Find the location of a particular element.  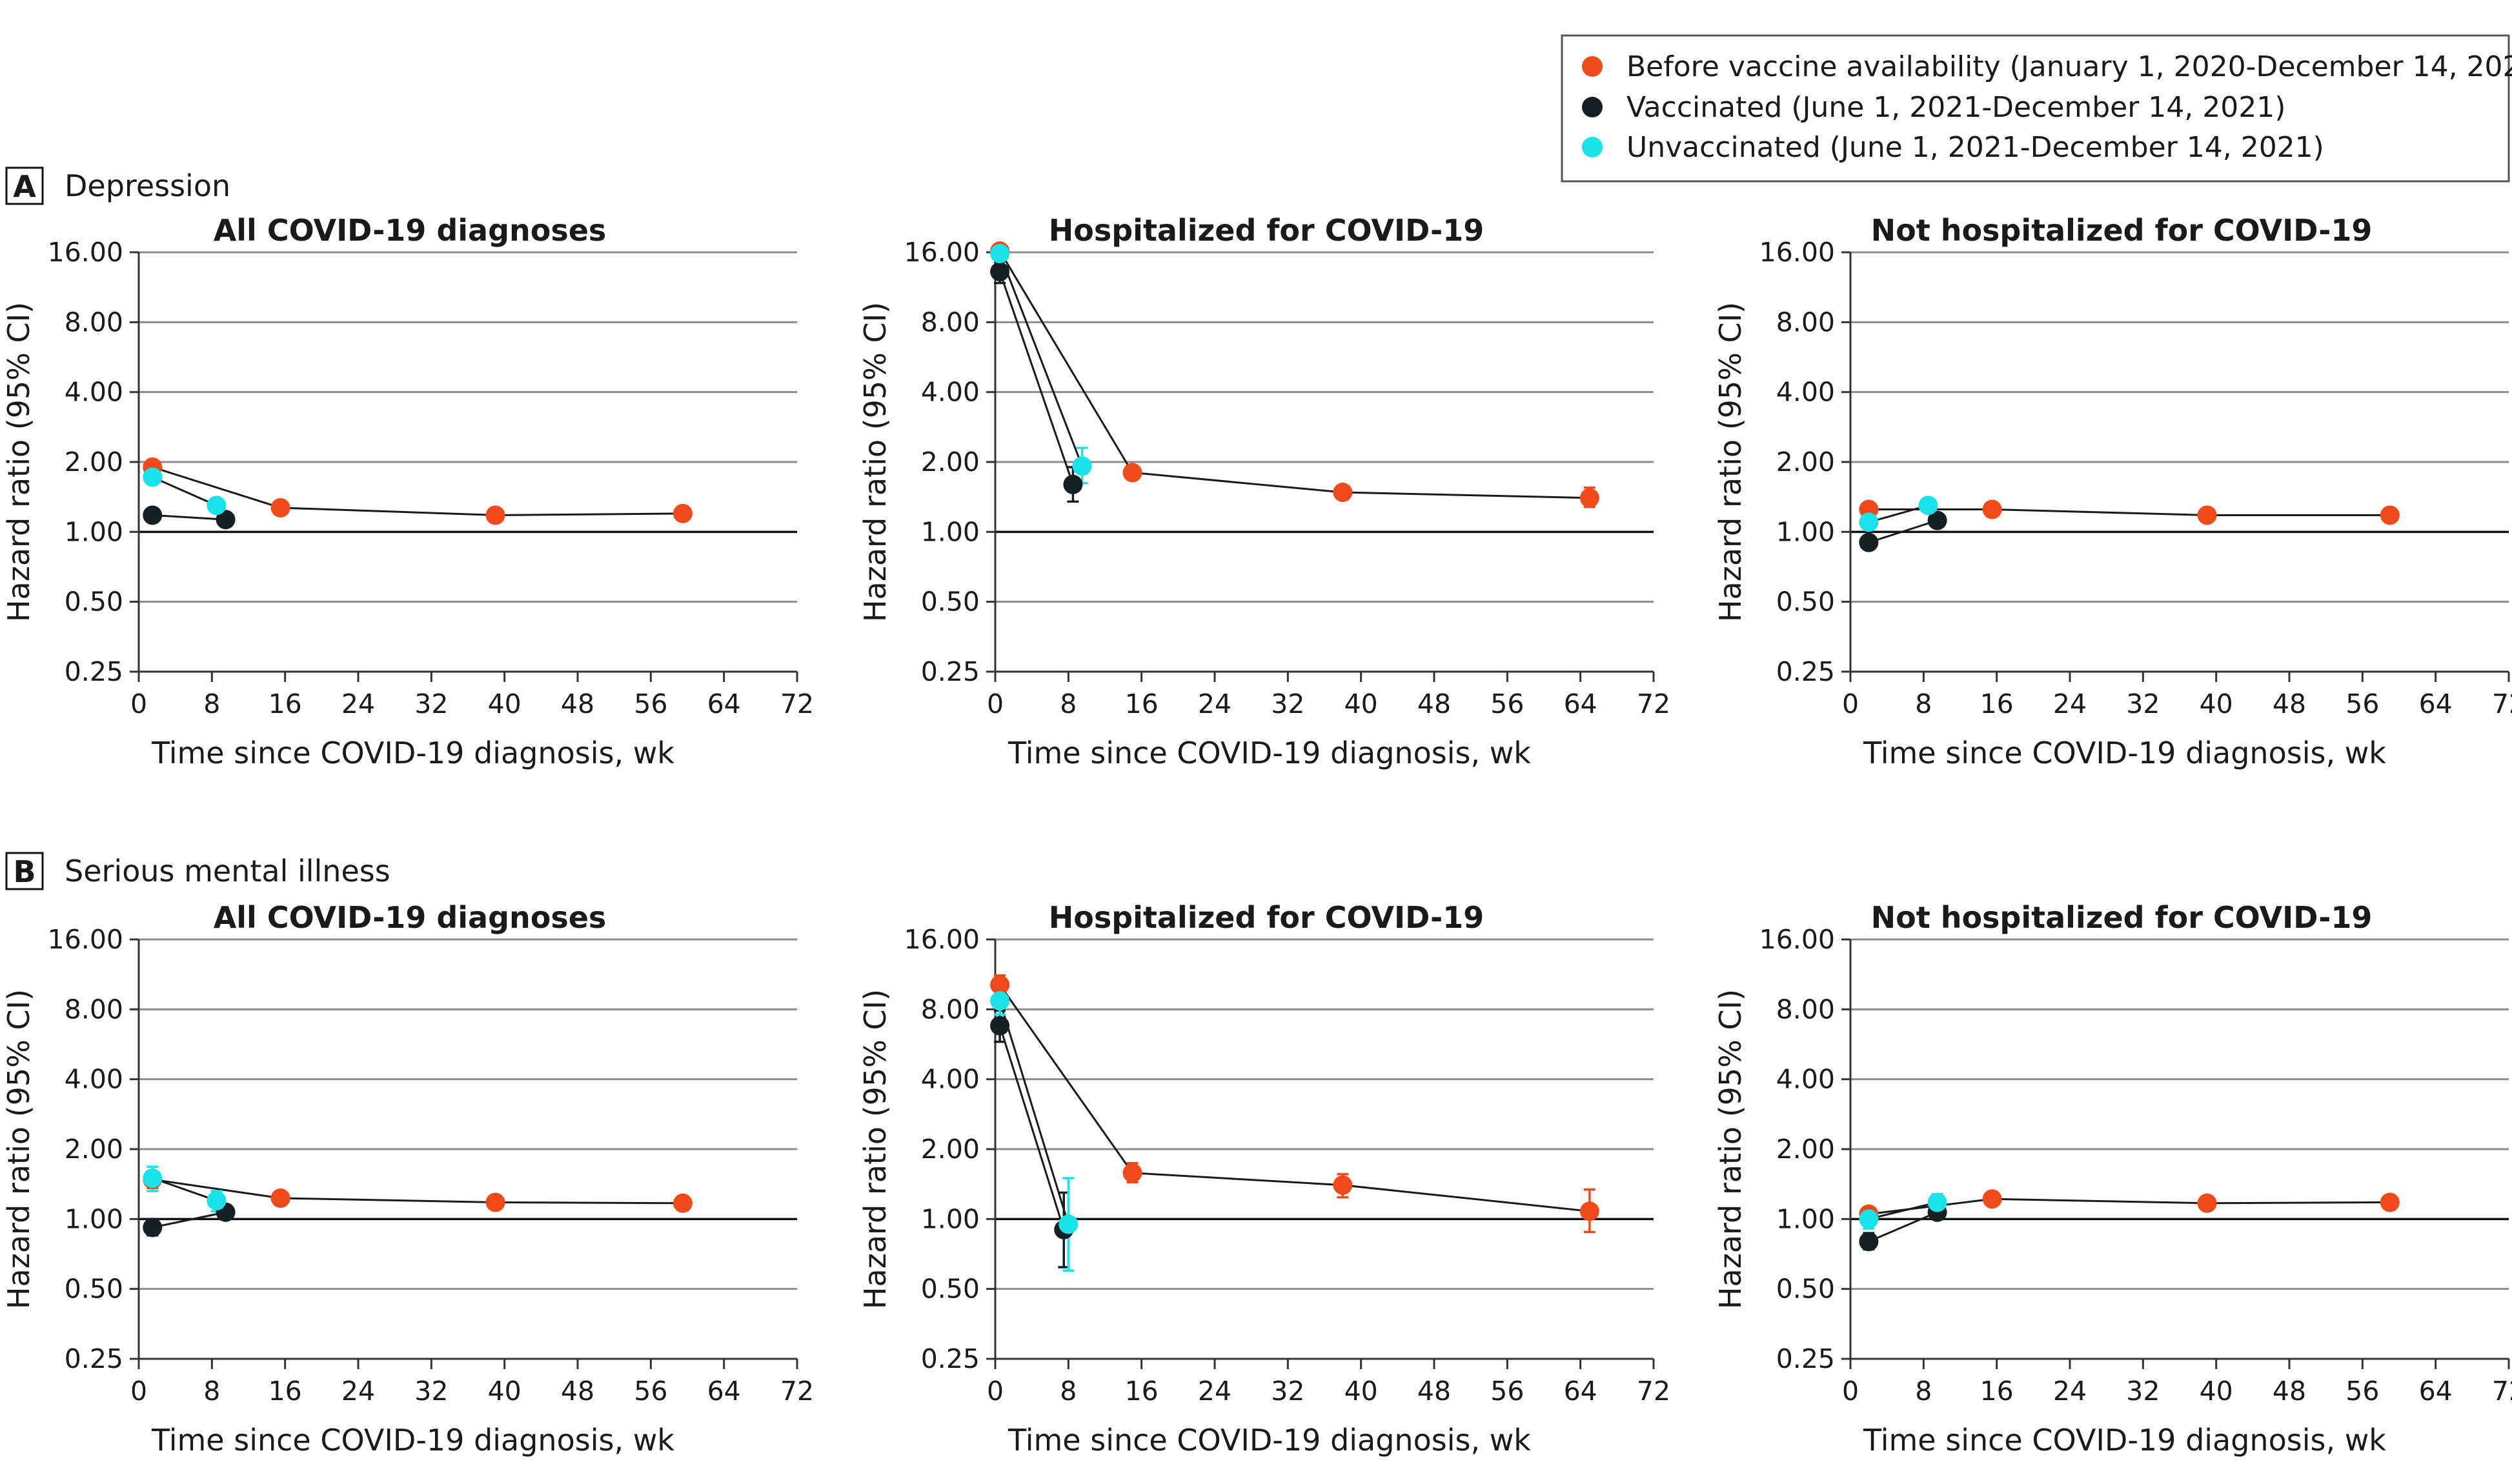

section-b-letter-box is located at coordinates (24, 871).